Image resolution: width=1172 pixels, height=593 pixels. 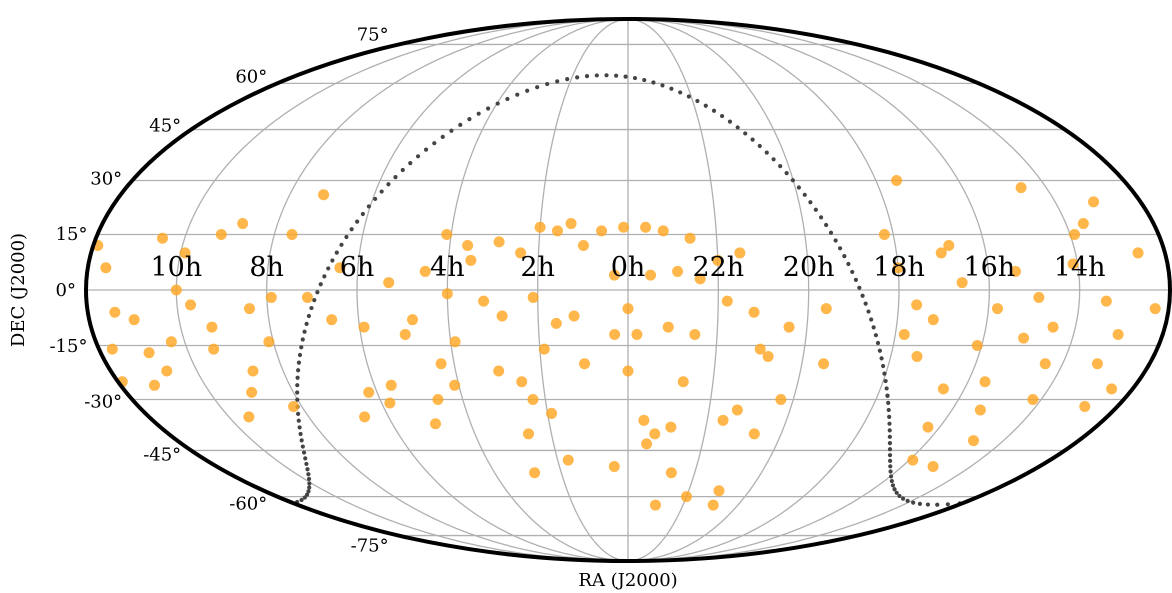 What do you see at coordinates (989, 267) in the screenshot?
I see `x-tick-label: 16h` at bounding box center [989, 267].